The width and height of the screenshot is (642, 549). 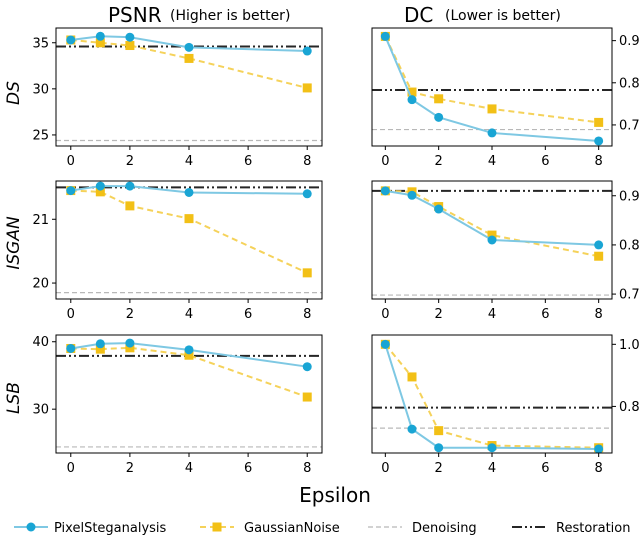 I want to click on series-line-pixelsteganalysis-lsb-dc, so click(x=491, y=397).